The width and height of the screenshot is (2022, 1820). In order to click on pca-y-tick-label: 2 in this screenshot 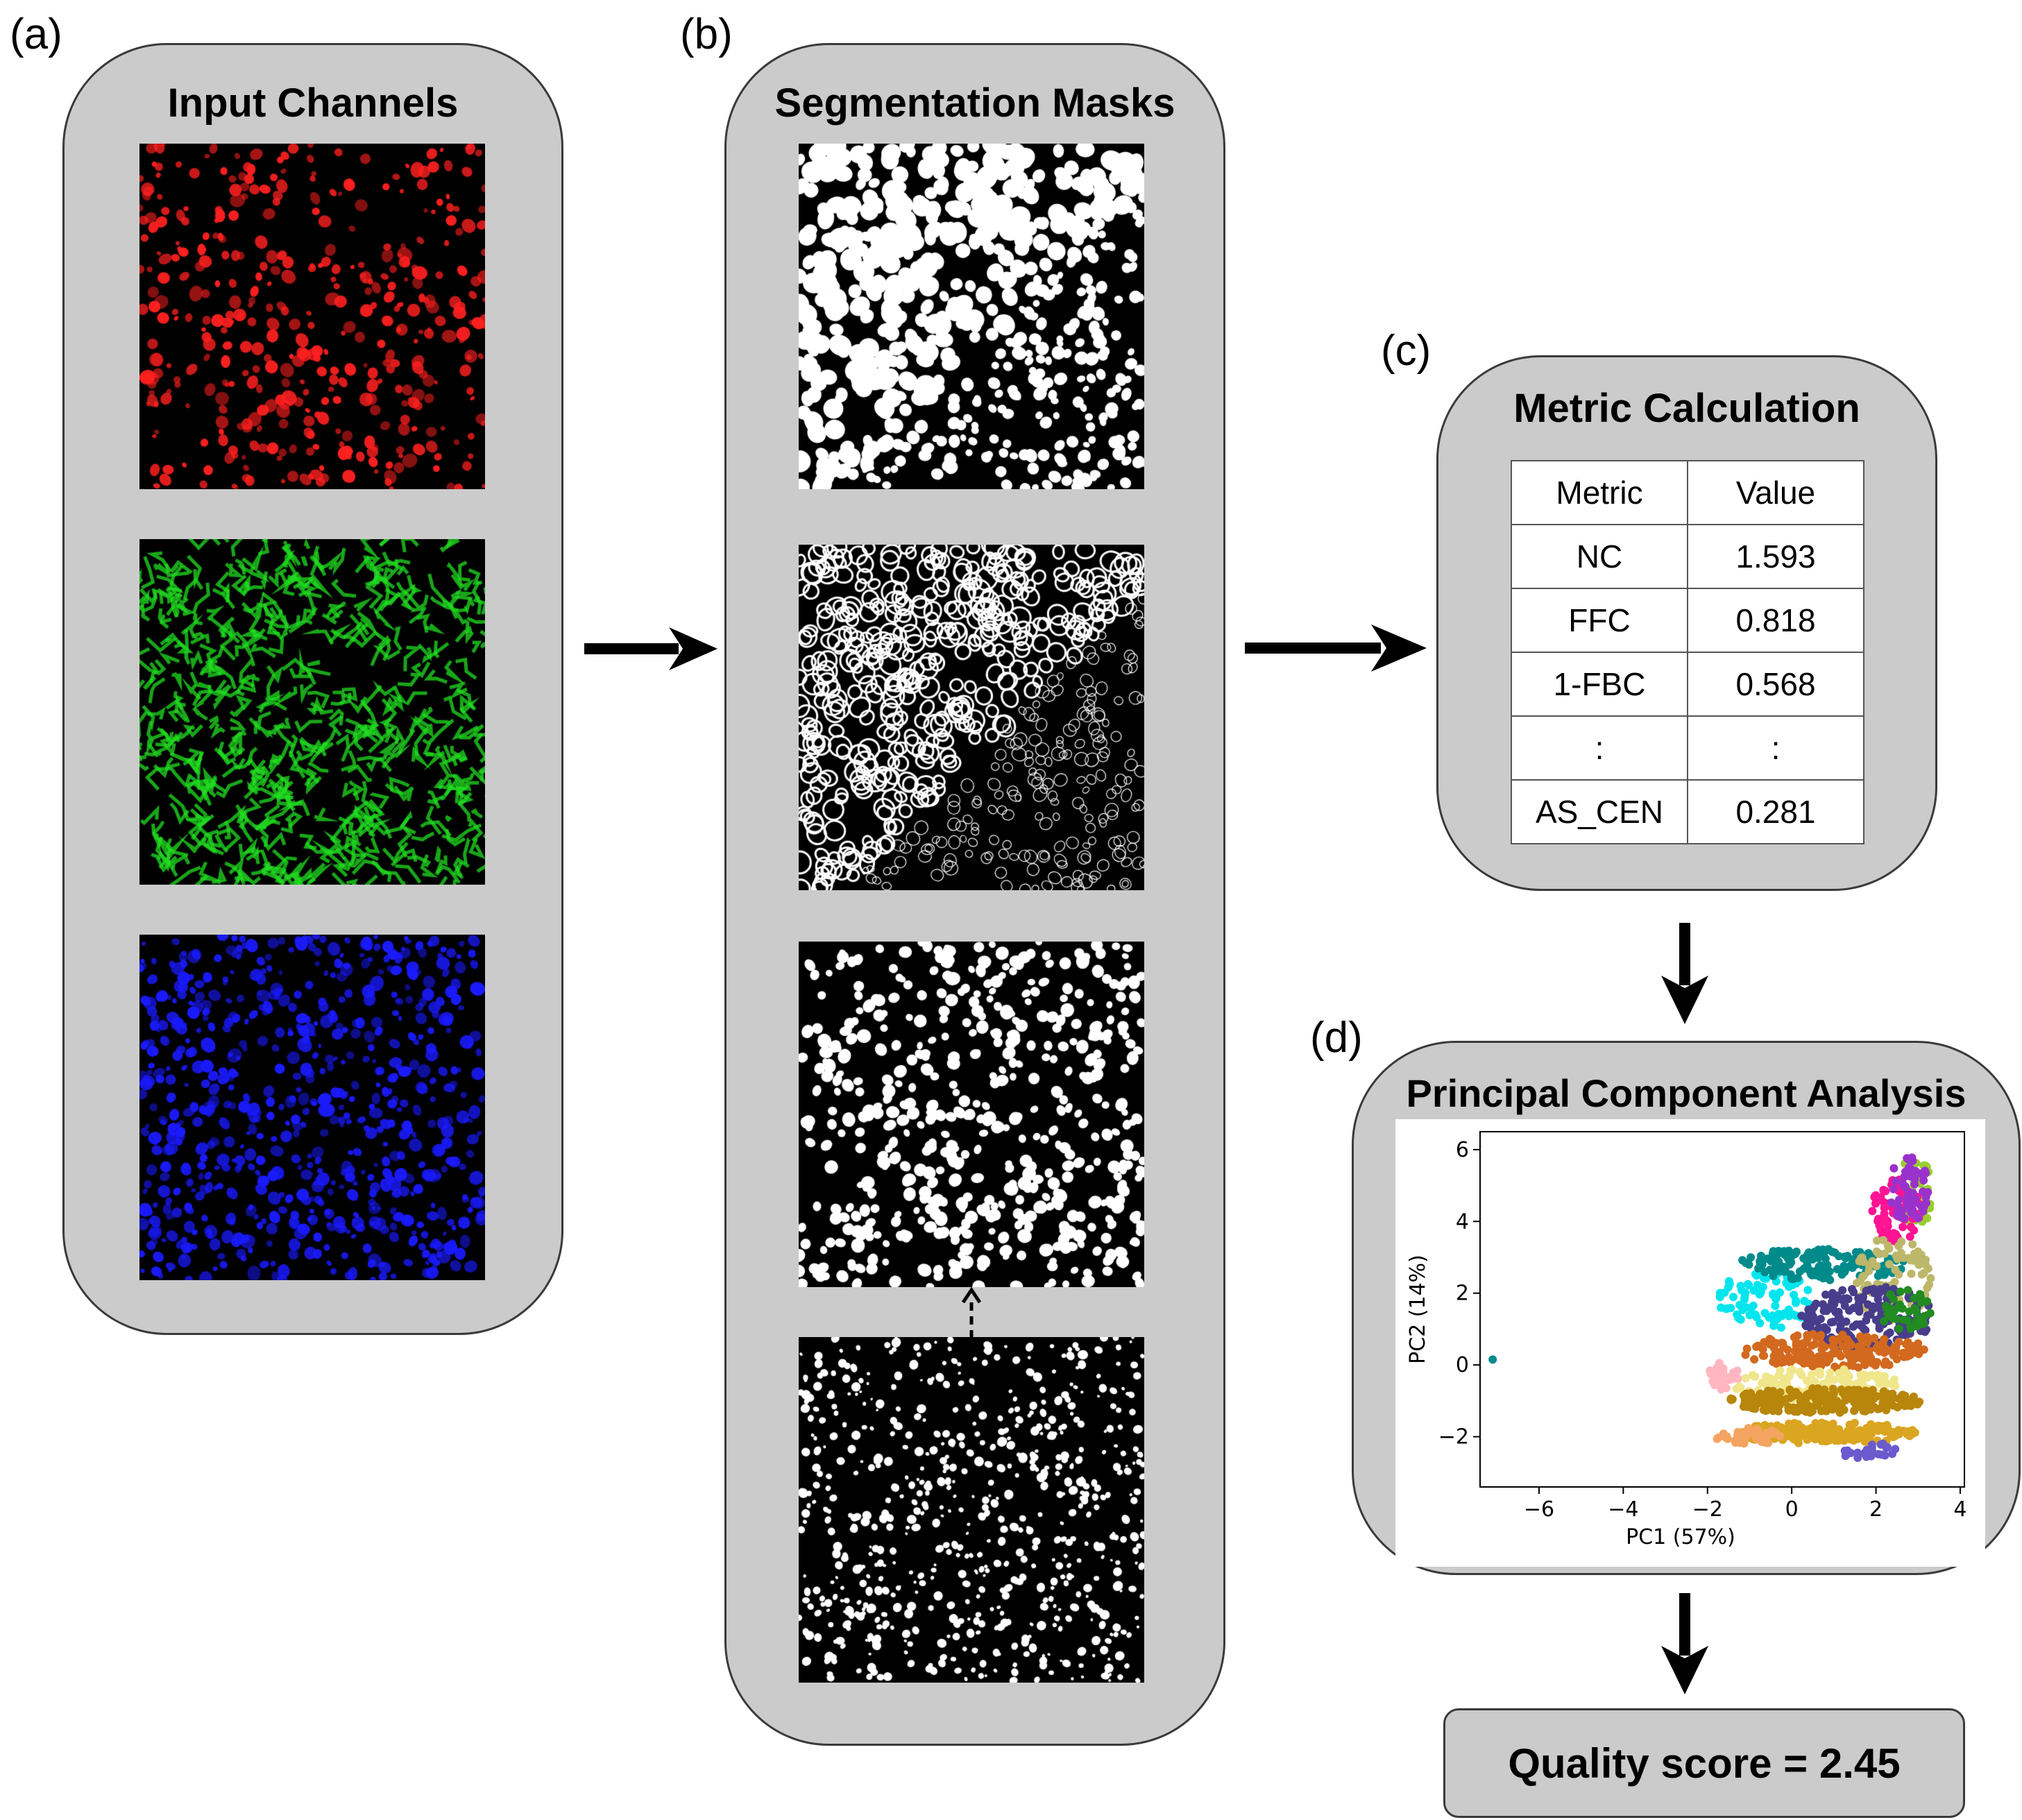, I will do `click(1462, 1294)`.